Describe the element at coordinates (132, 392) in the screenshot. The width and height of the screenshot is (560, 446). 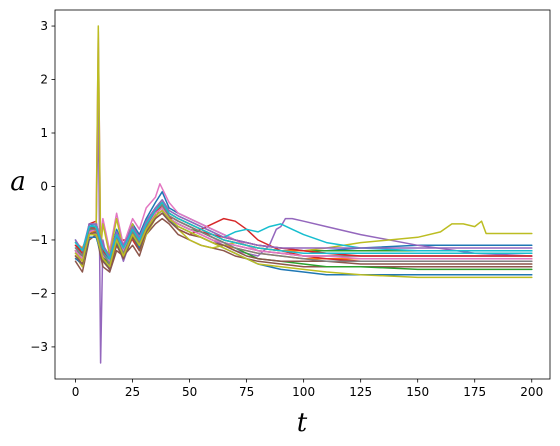
I see `x-tick-label: 25` at that location.